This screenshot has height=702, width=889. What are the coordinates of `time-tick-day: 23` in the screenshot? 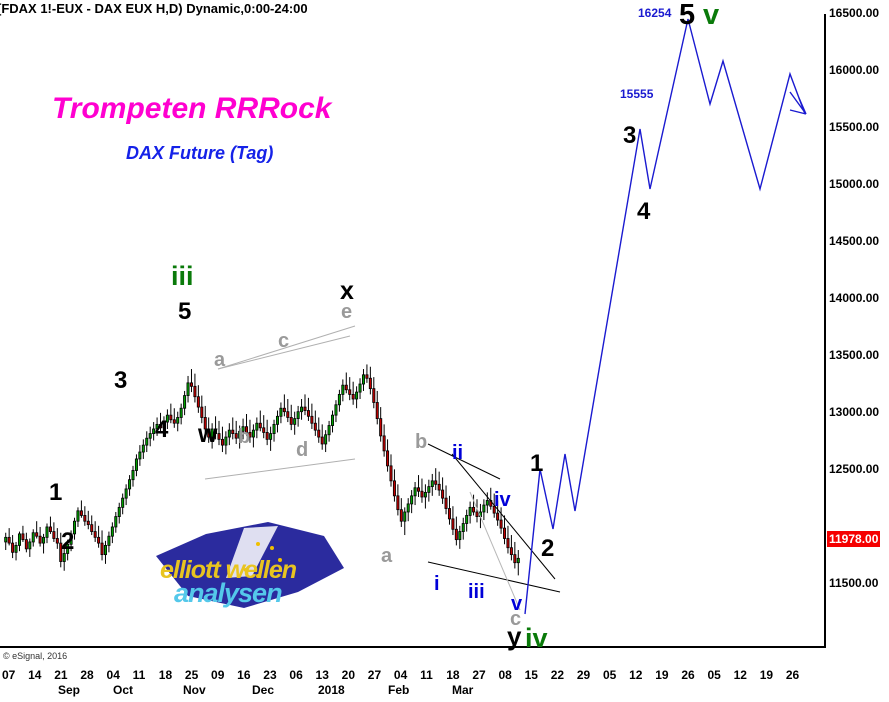 It's located at (270, 675).